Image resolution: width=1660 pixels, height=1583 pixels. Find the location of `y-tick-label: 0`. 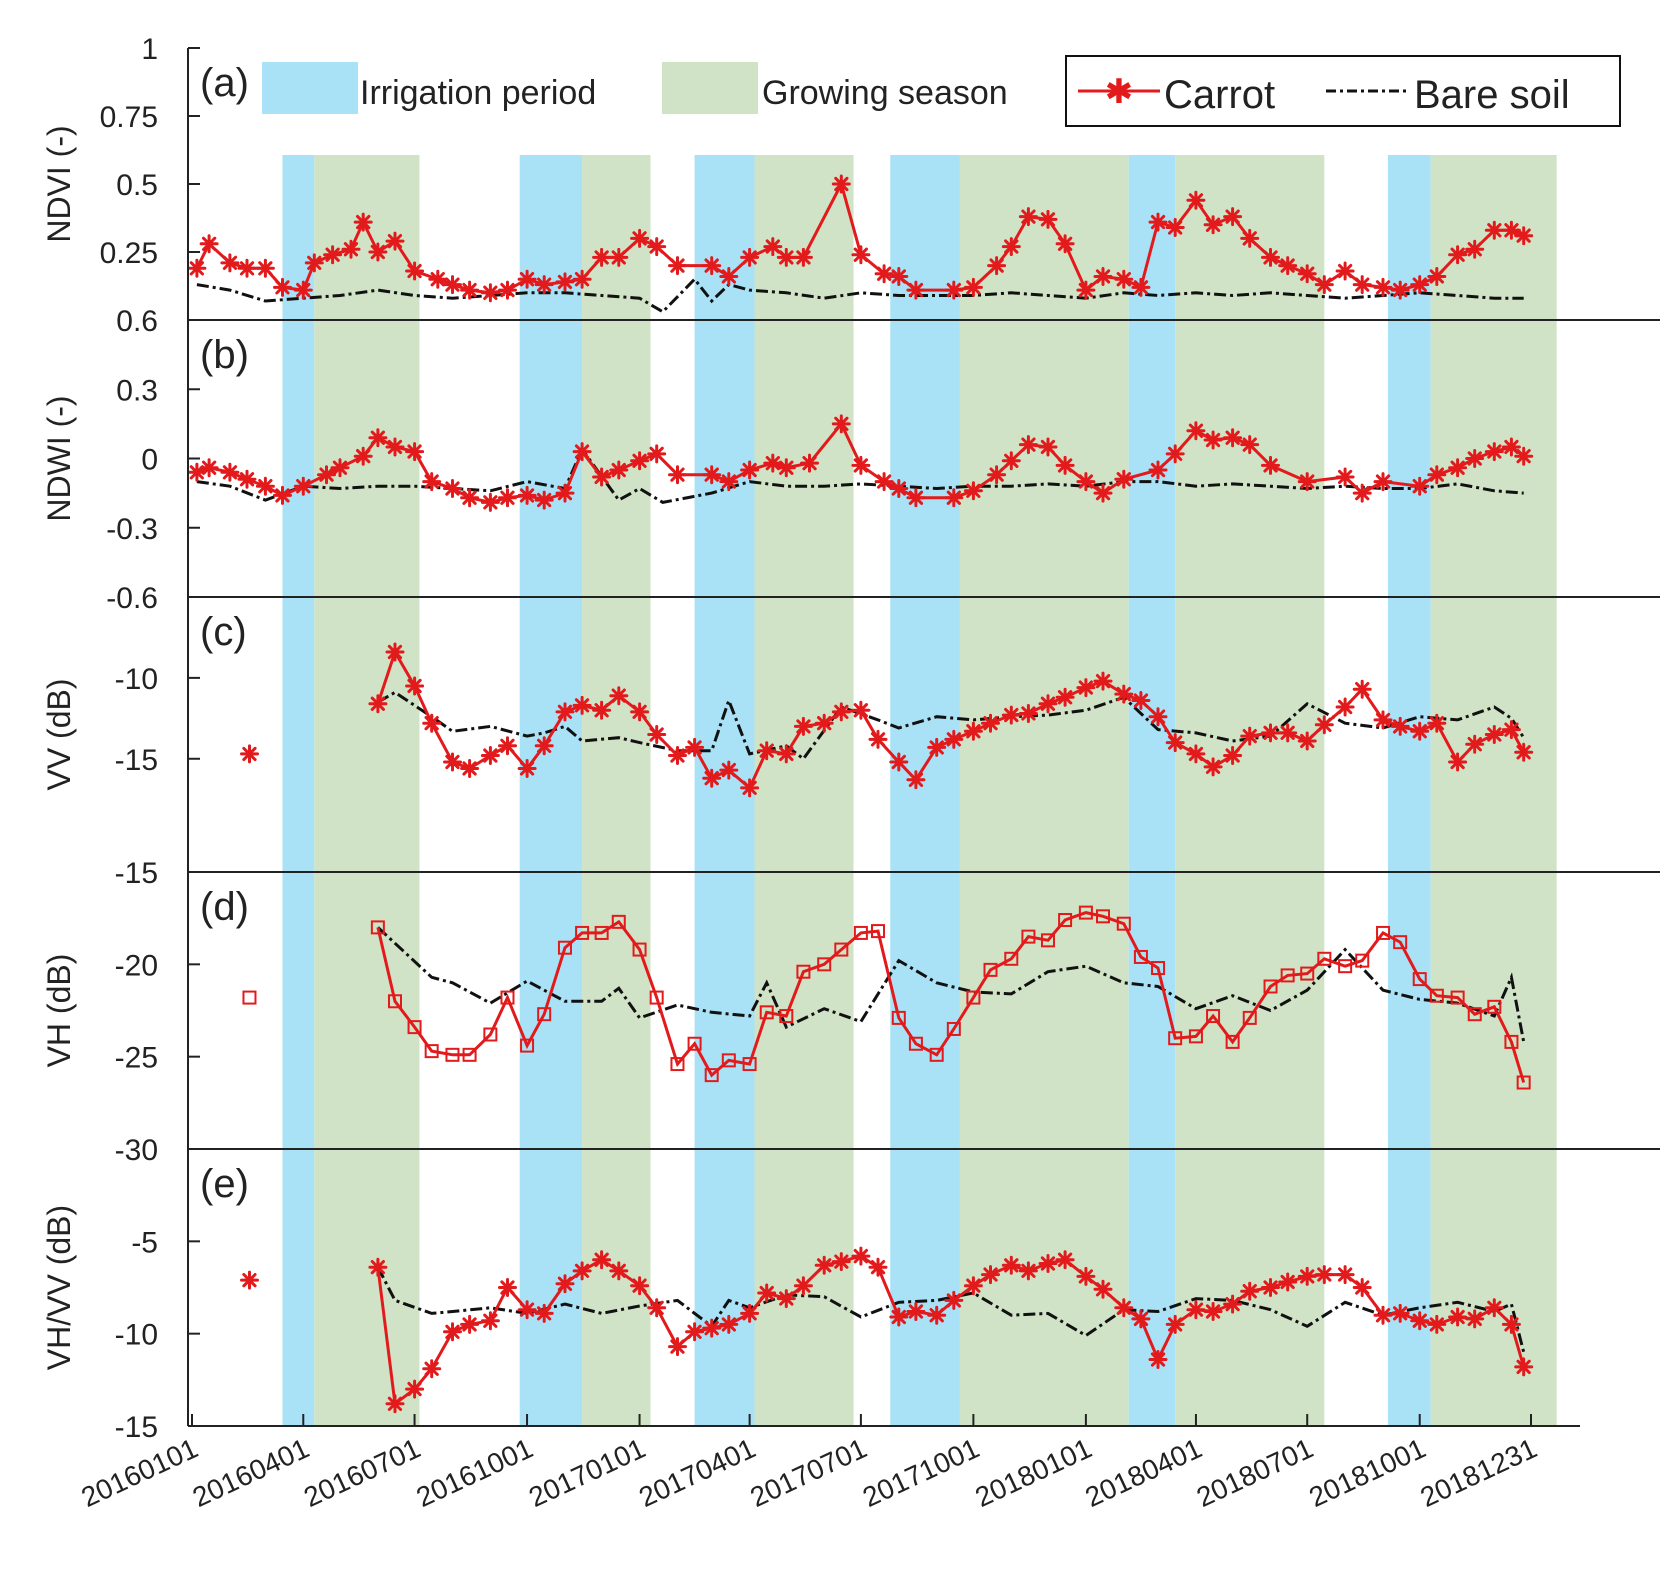

y-tick-label: 0 is located at coordinates (149, 460).